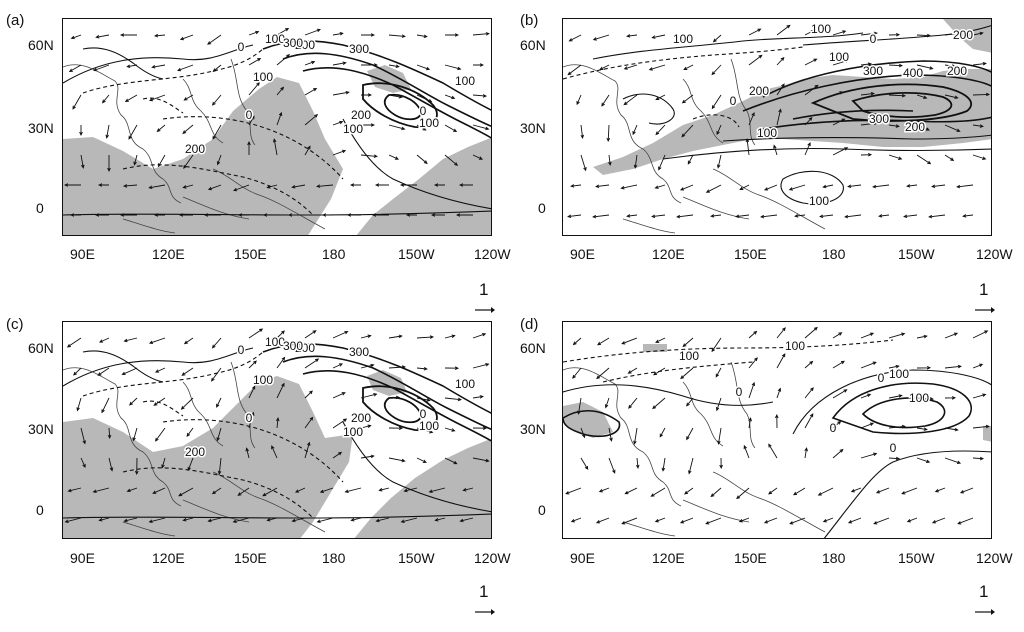  What do you see at coordinates (750, 254) in the screenshot?
I see `x-tick-label: 150E` at bounding box center [750, 254].